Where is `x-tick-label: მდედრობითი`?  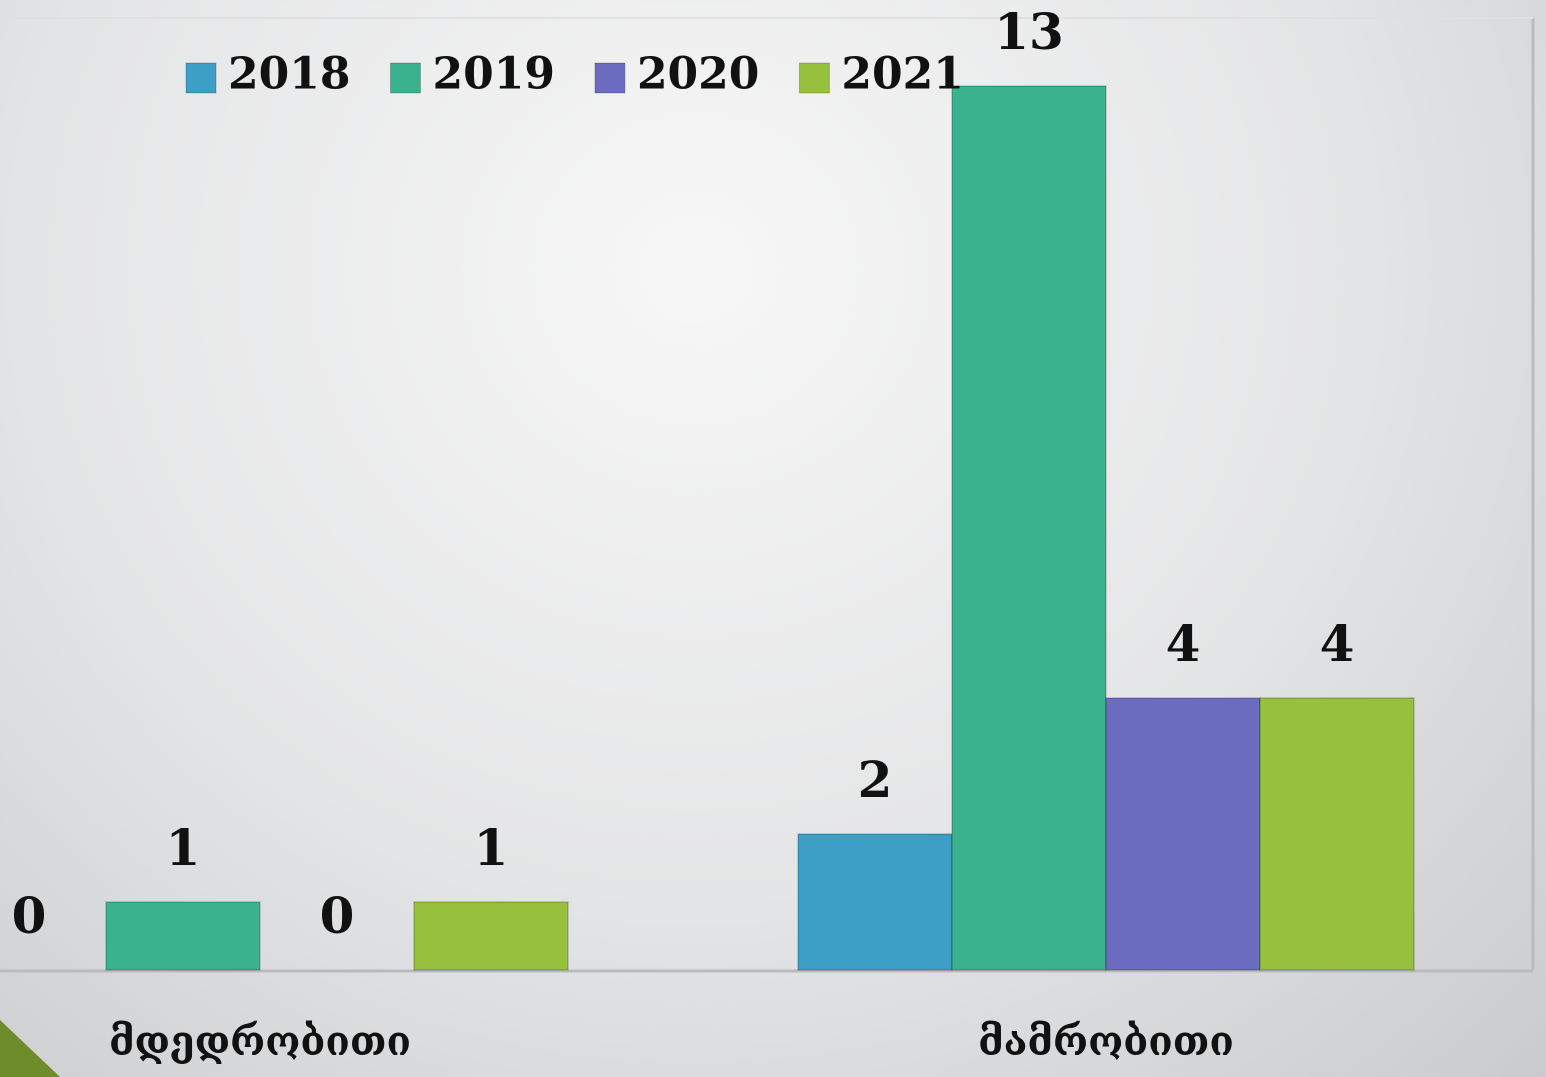 x-tick-label: მდედრობითი is located at coordinates (260, 1041).